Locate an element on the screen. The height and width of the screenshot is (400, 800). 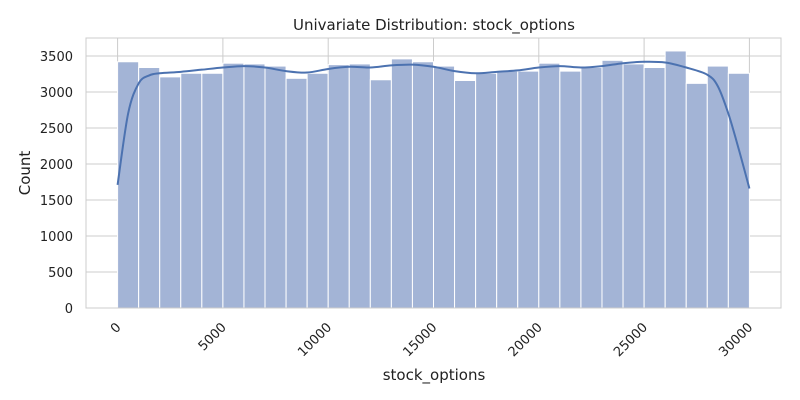
x-tick-label: 25000 is located at coordinates (631, 340).